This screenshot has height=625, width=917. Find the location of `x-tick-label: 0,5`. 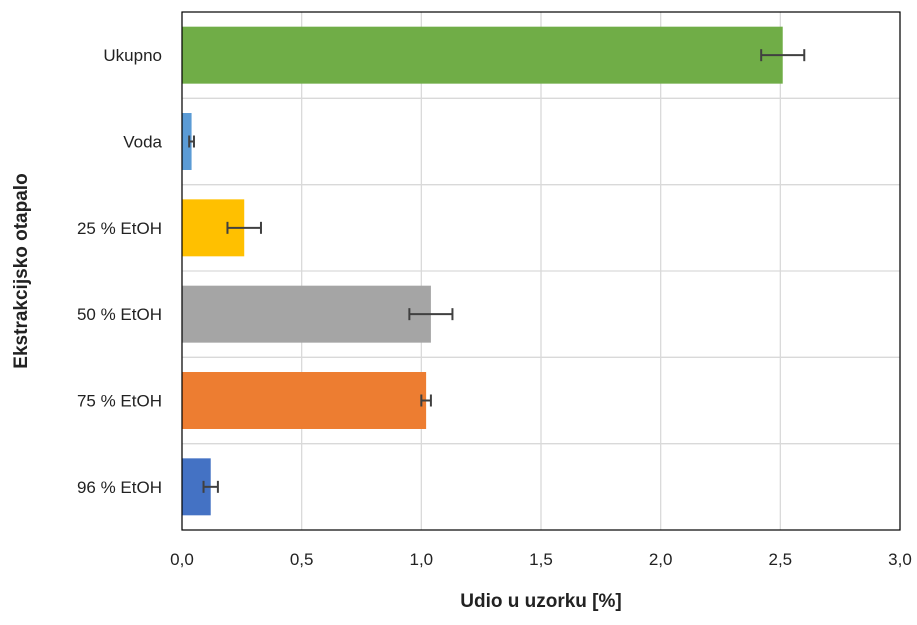

x-tick-label: 0,5 is located at coordinates (302, 559).